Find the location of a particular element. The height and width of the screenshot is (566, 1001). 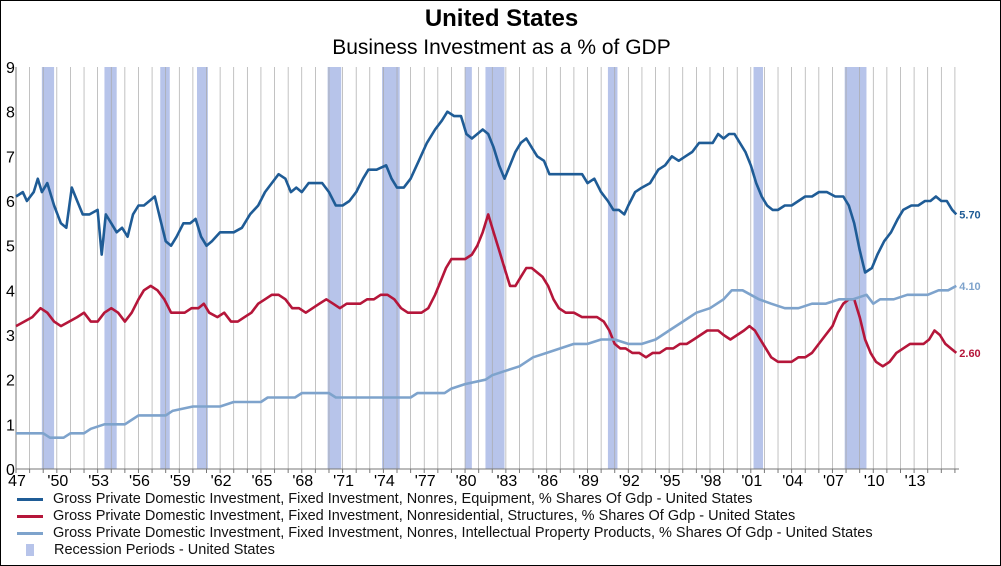

y-tick-label: 0 is located at coordinates (10, 470).